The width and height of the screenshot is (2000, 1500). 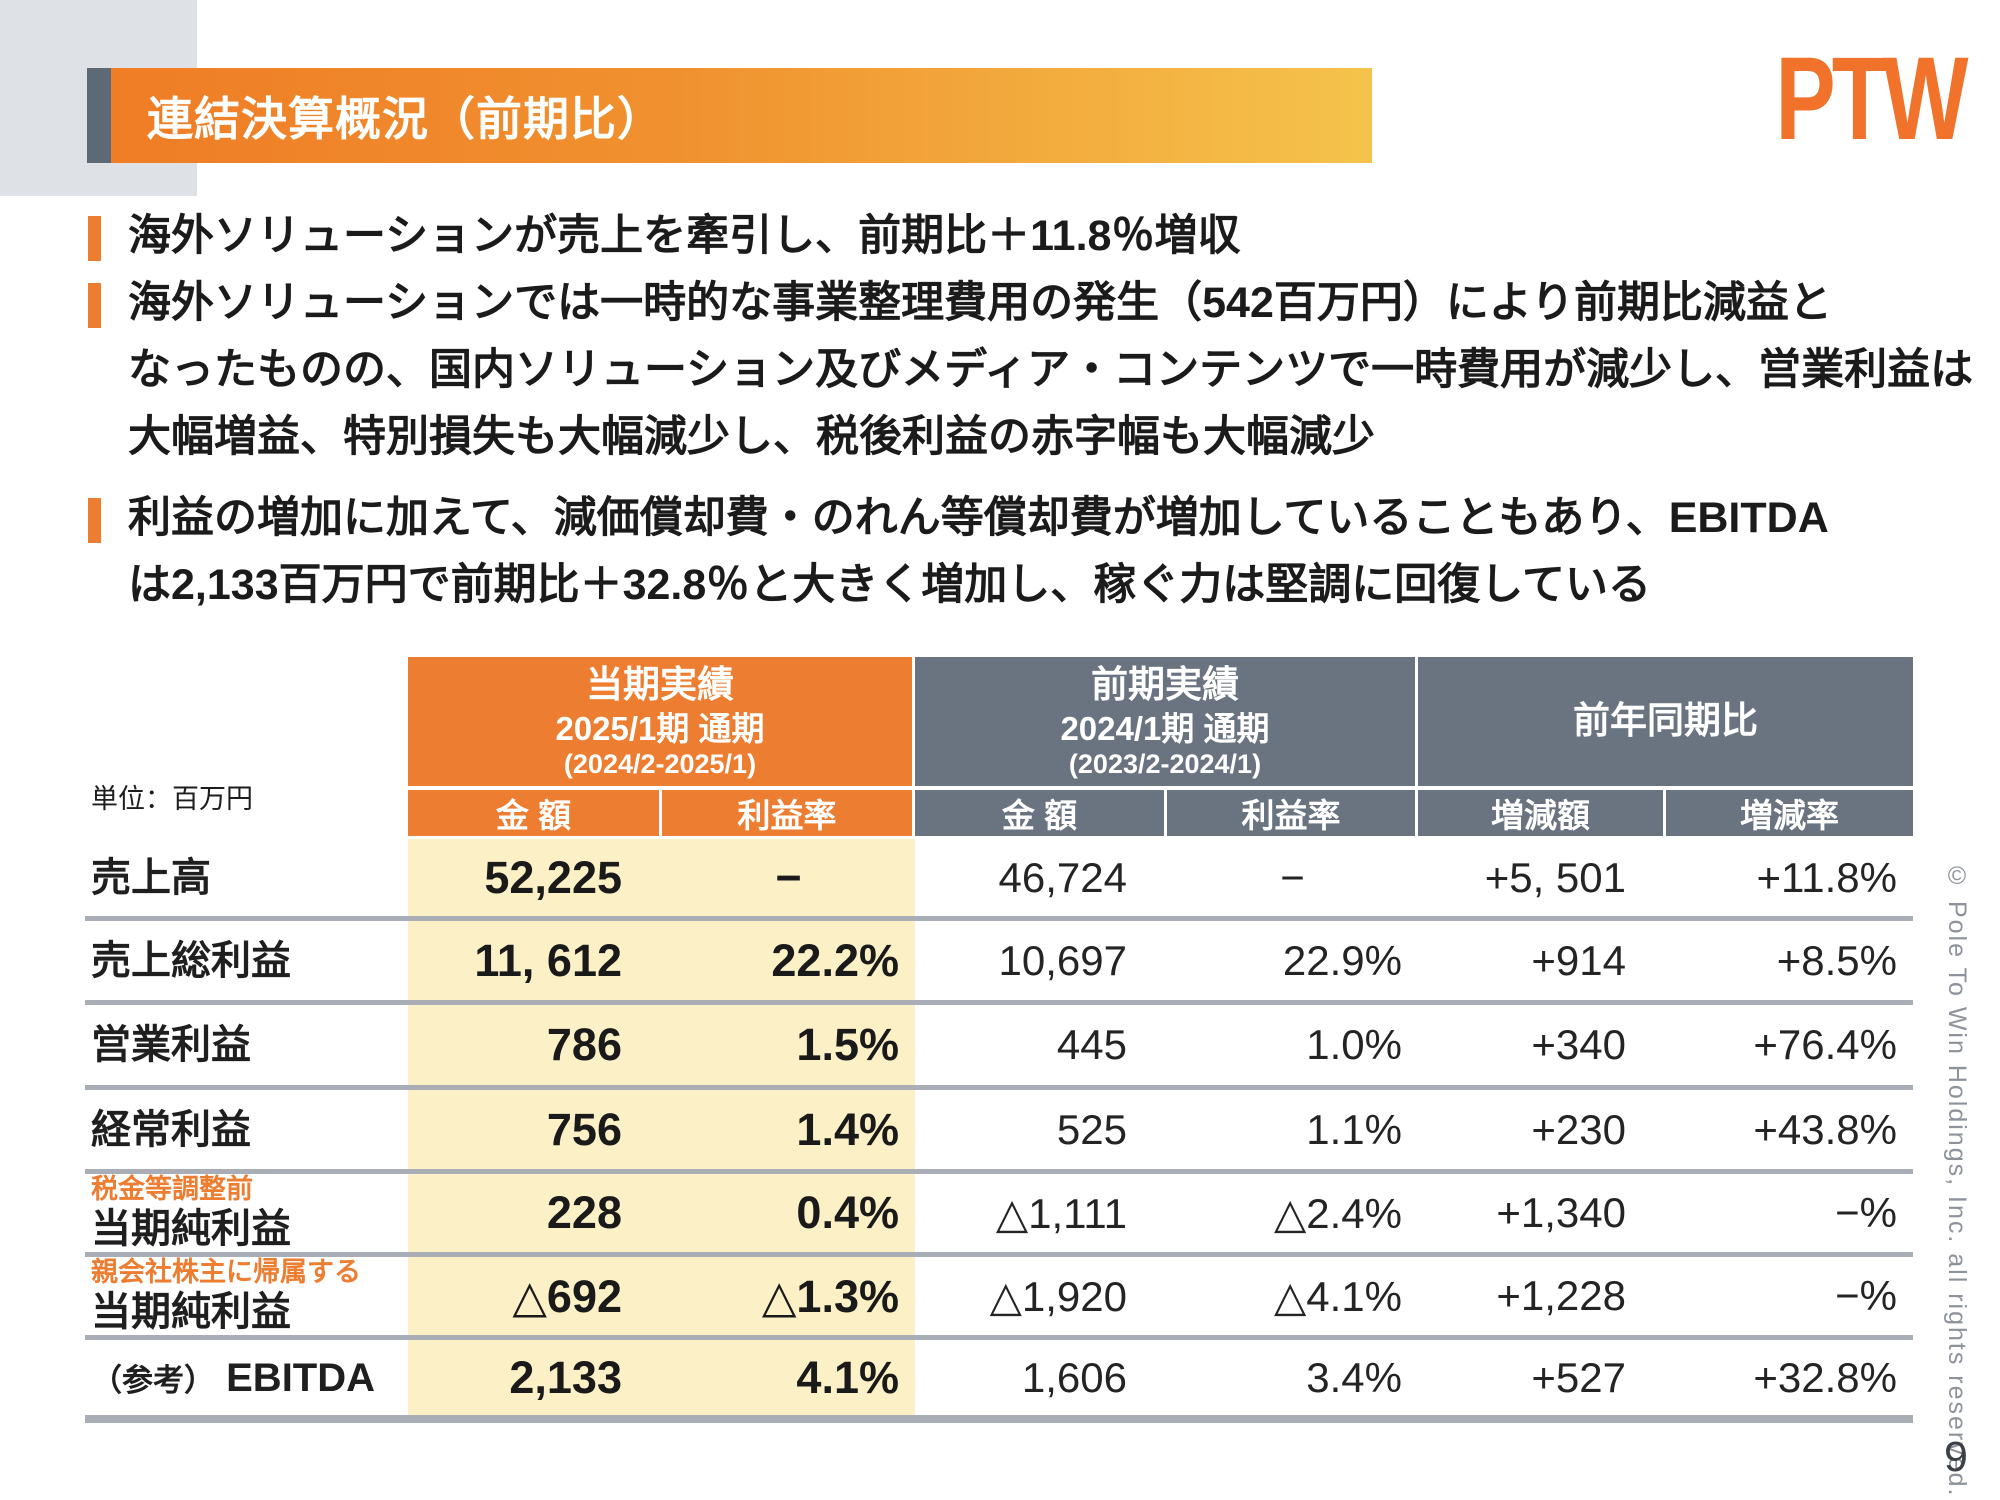 What do you see at coordinates (535, 1132) in the screenshot?
I see `table-cell: 756` at bounding box center [535, 1132].